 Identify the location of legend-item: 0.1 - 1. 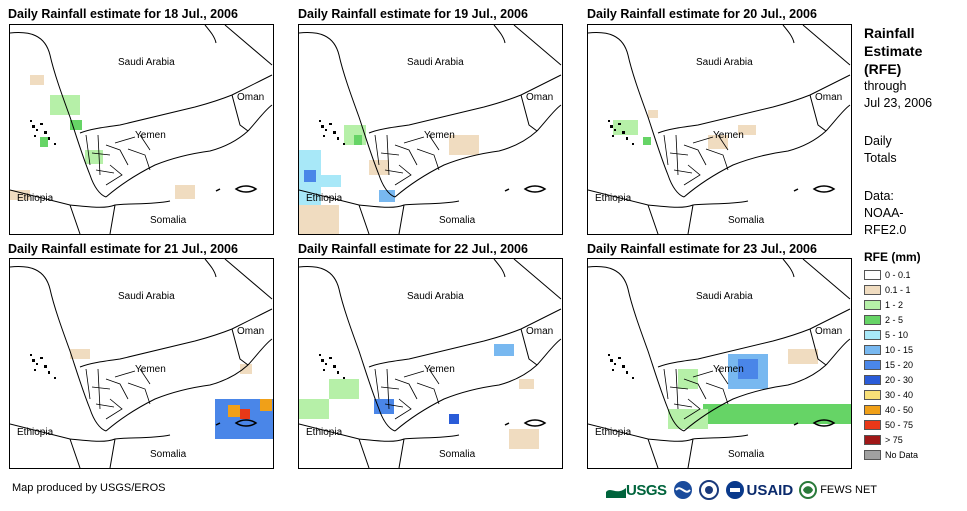
(887, 290).